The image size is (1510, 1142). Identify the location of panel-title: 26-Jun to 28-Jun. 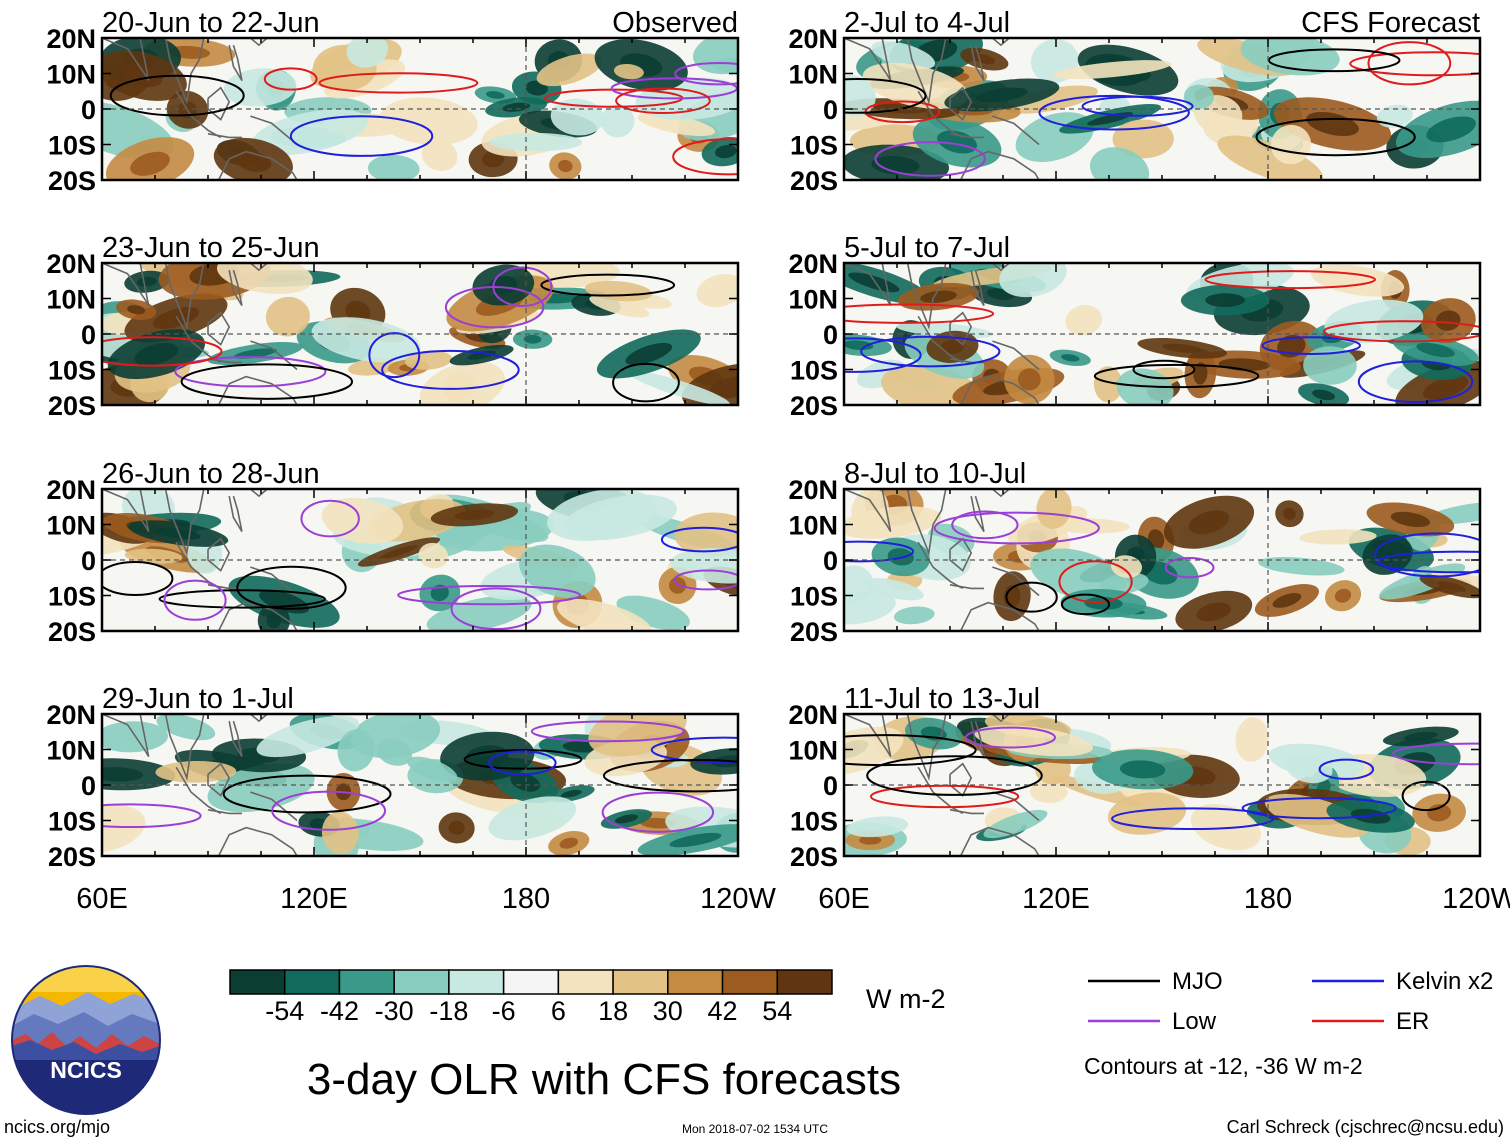
(211, 474).